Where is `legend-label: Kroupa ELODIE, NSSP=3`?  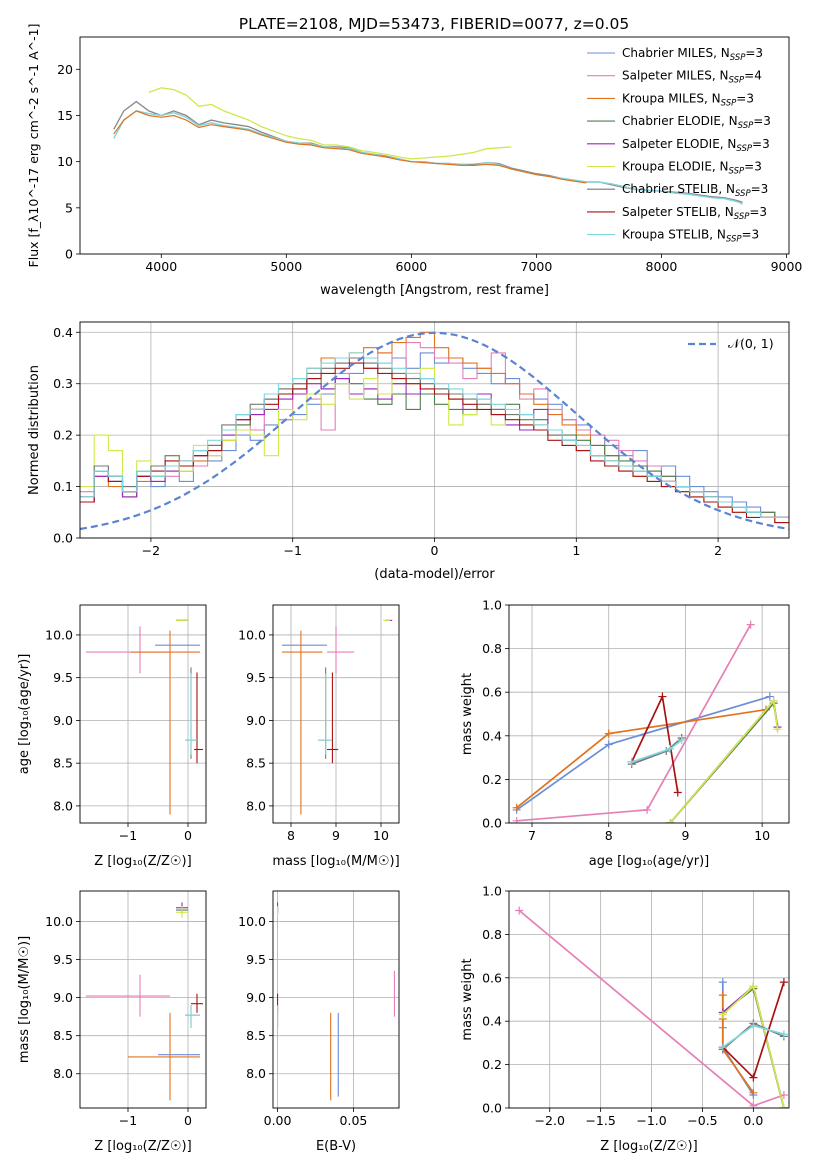
legend-label: Kroupa ELODIE, NSSP=3 is located at coordinates (692, 168).